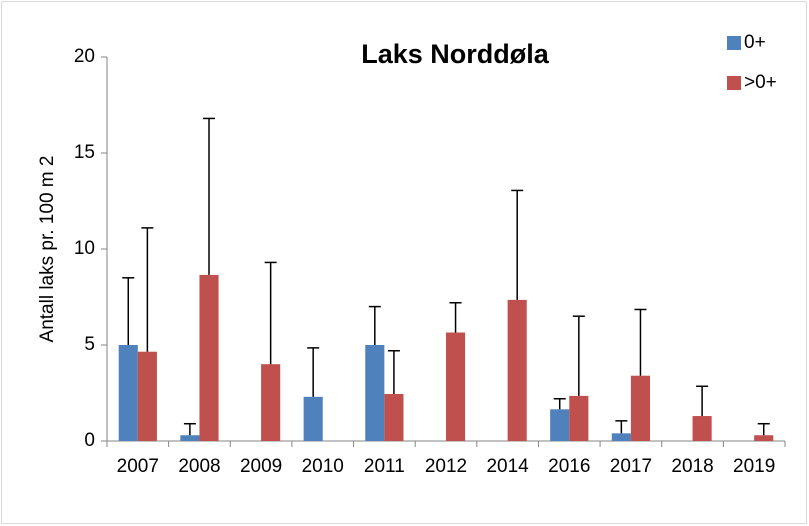 The height and width of the screenshot is (526, 809). What do you see at coordinates (760, 82) in the screenshot?
I see `legend-label: >0+` at bounding box center [760, 82].